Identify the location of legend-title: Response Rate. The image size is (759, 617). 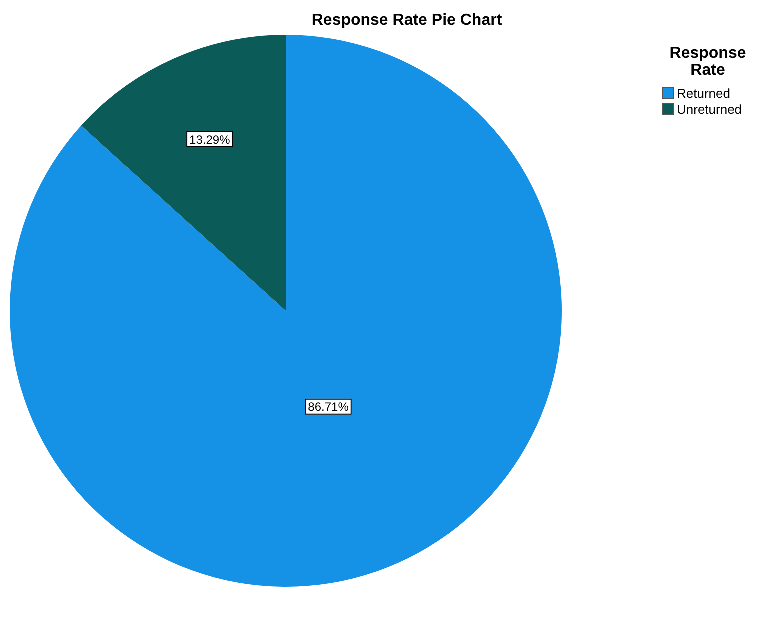
(708, 62).